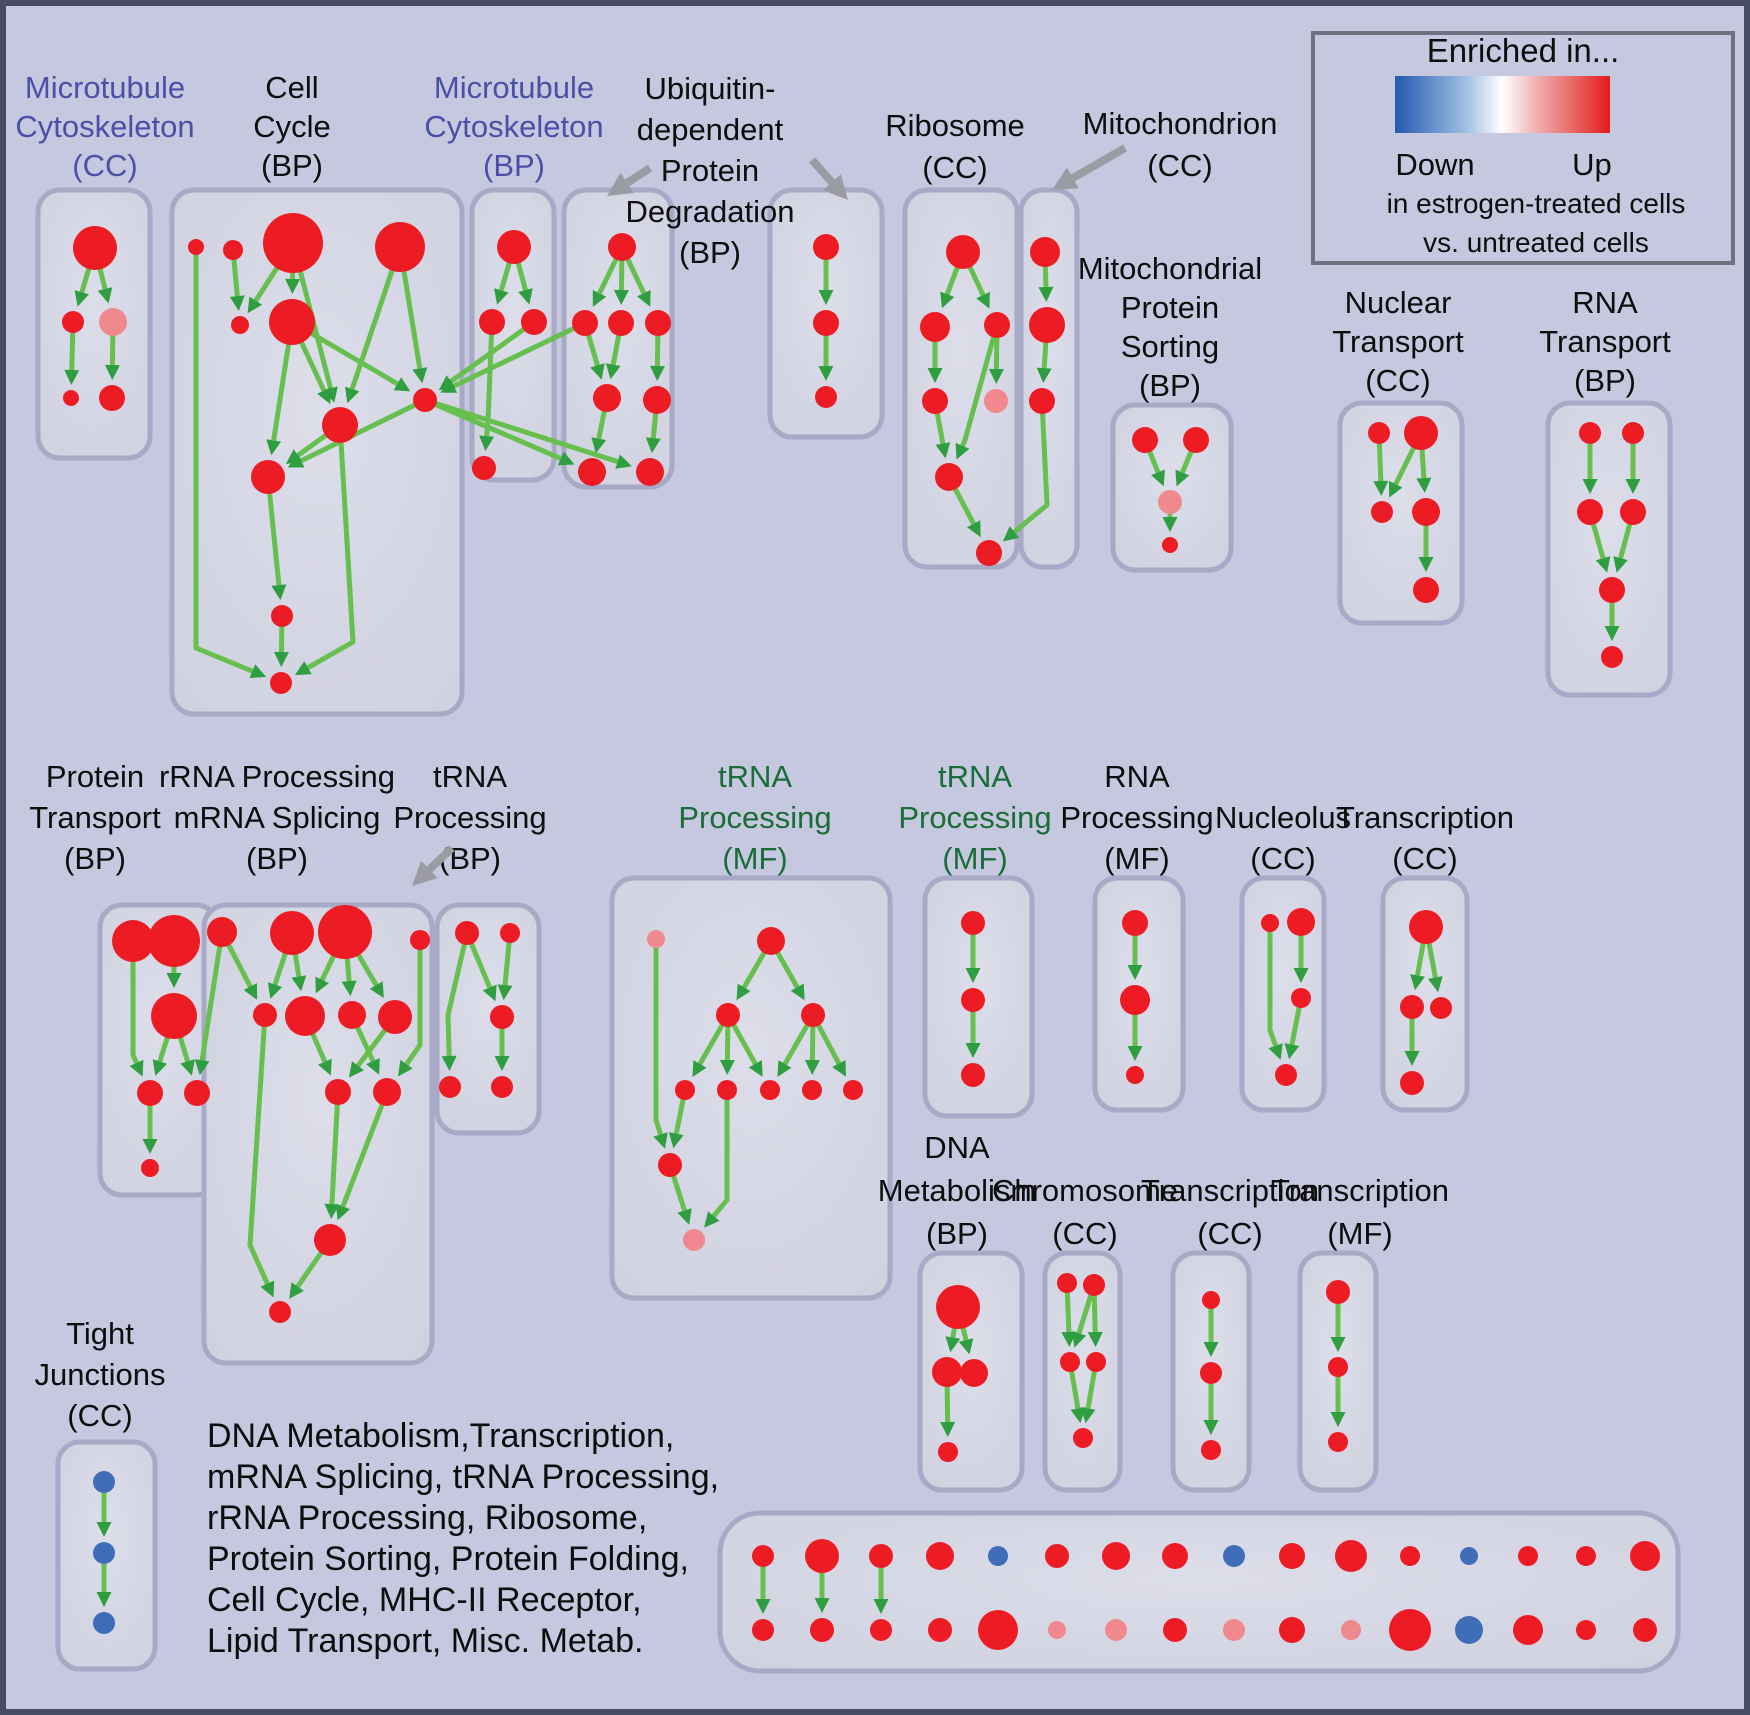 This screenshot has height=1715, width=1750. Describe the element at coordinates (1011, 534) in the screenshot. I see `cross-cluster-edge-arrow-head` at that location.